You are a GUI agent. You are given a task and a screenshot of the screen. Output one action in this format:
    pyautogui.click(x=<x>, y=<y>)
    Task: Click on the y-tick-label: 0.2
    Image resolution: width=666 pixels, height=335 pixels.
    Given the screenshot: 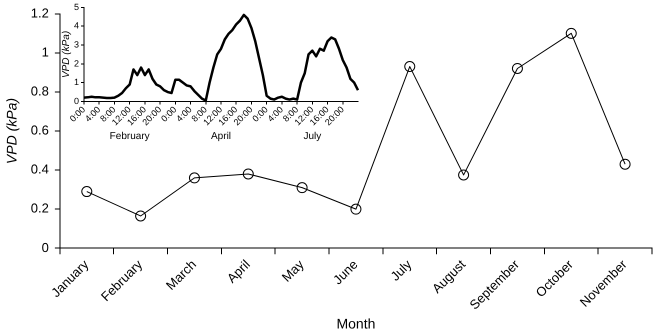 What is the action you would take?
    pyautogui.click(x=39, y=208)
    